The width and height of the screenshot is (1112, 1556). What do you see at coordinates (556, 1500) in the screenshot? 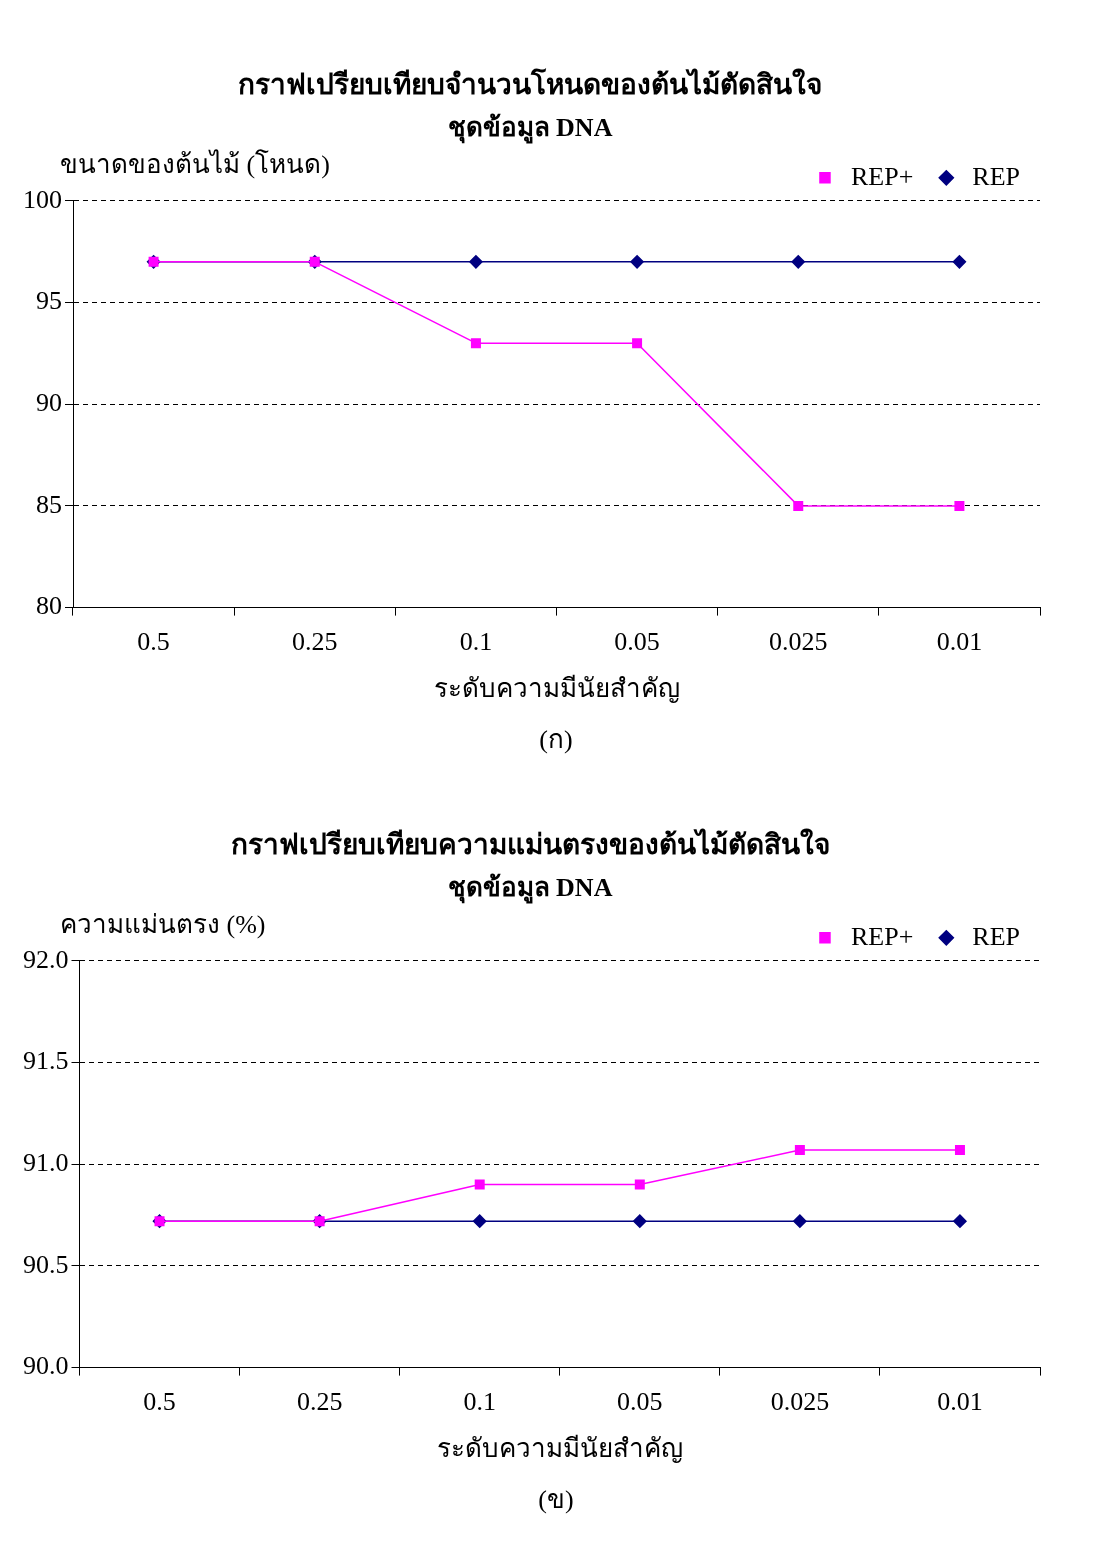
I see `text: (ข)` at bounding box center [556, 1500].